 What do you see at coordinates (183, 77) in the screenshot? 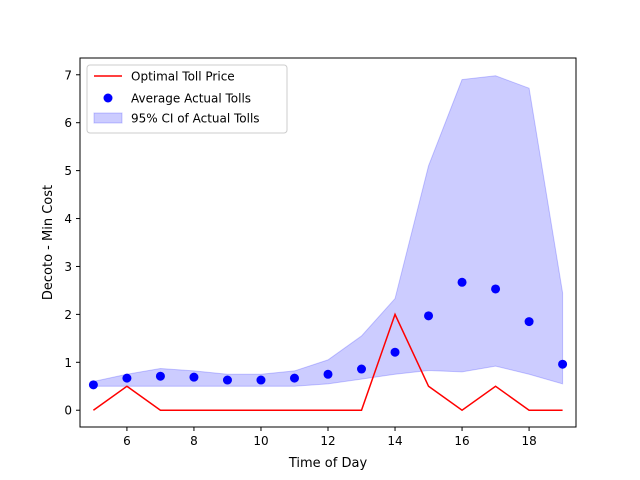
I see `legend-label-optimal-toll: Optimal Toll Price` at bounding box center [183, 77].